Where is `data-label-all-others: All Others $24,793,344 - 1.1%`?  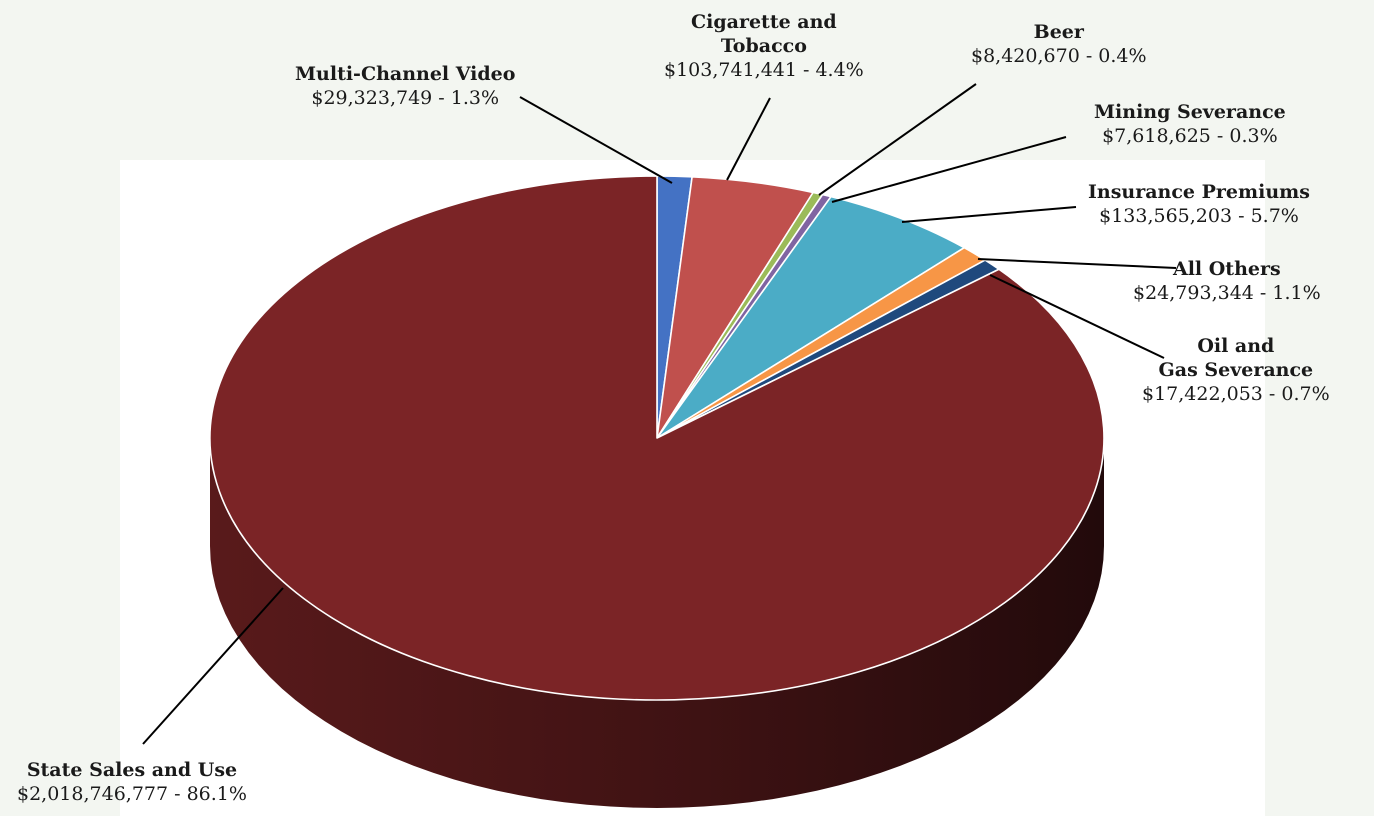
data-label-all-others: All Others $24,793,344 - 1.1% is located at coordinates (1227, 281).